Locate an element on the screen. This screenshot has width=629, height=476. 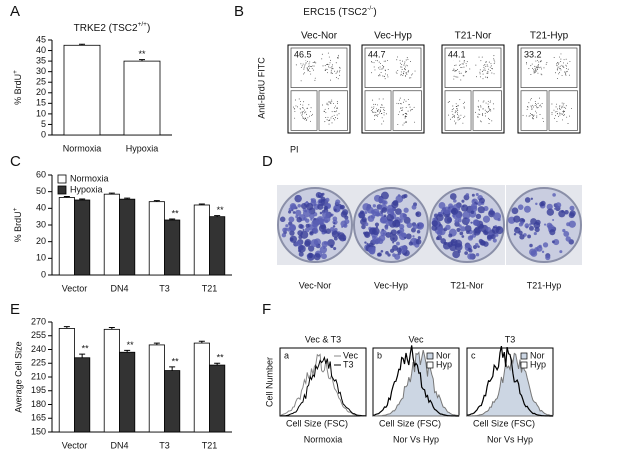
legend-label: Hypoxia is located at coordinates (86, 189).